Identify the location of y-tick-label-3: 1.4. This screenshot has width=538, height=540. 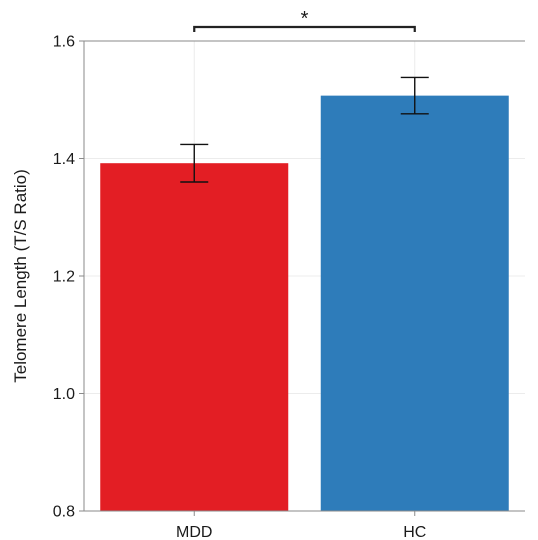
(64, 159).